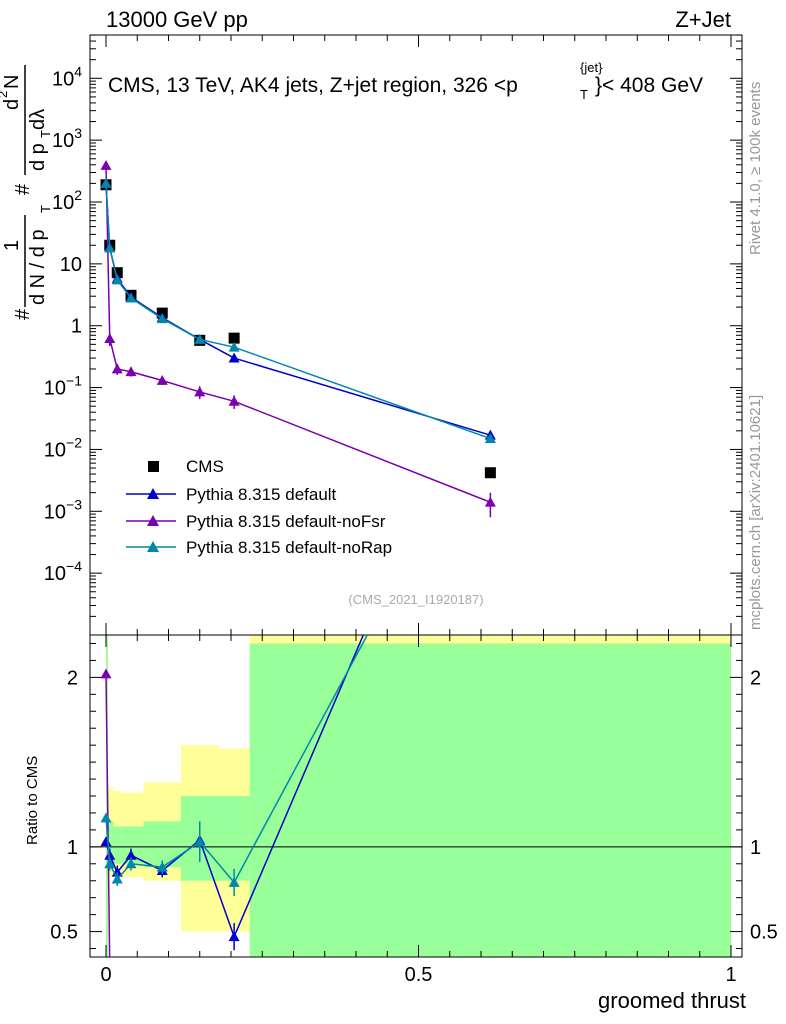 This screenshot has width=786, height=1024. Describe the element at coordinates (153, 520) in the screenshot. I see `legend-marker-nofsr` at that location.